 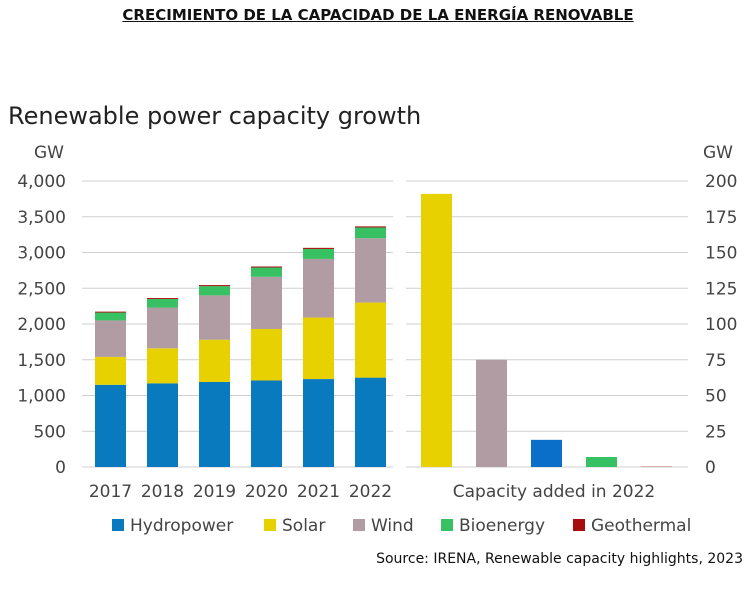 What do you see at coordinates (118, 525) in the screenshot?
I see `legend-swatch-hydropower` at bounding box center [118, 525].